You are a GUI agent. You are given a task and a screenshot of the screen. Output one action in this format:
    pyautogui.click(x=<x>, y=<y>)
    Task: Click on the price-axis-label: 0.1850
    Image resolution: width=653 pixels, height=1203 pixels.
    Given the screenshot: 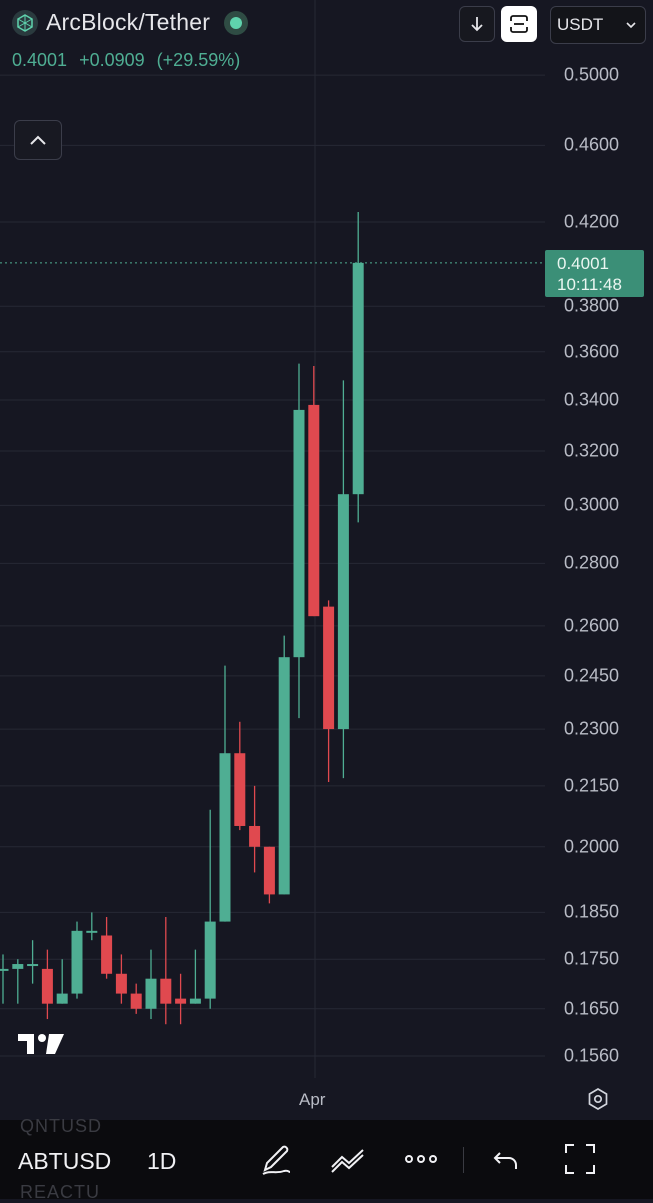 What is the action you would take?
    pyautogui.click(x=591, y=911)
    